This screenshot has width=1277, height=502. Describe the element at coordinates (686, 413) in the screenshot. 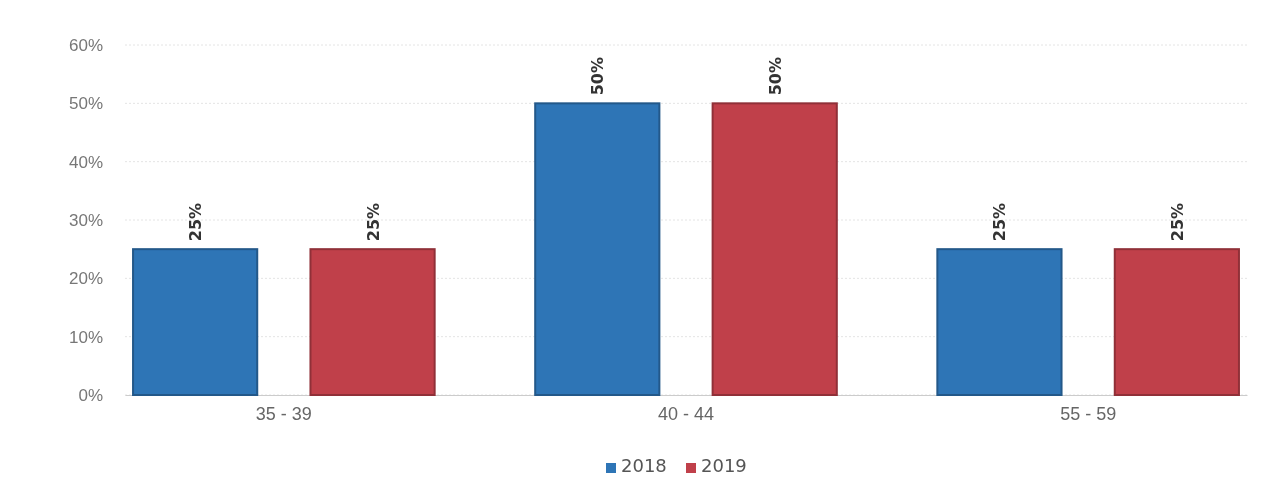

I see `x-tick-label: 40 - 44` at that location.